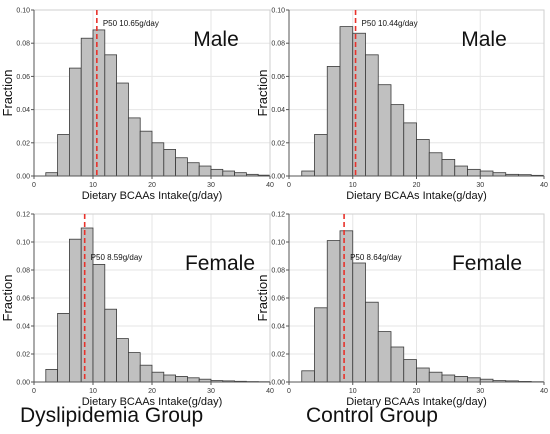  I want to click on median-annotation: P50 10.65g/day, so click(131, 23).